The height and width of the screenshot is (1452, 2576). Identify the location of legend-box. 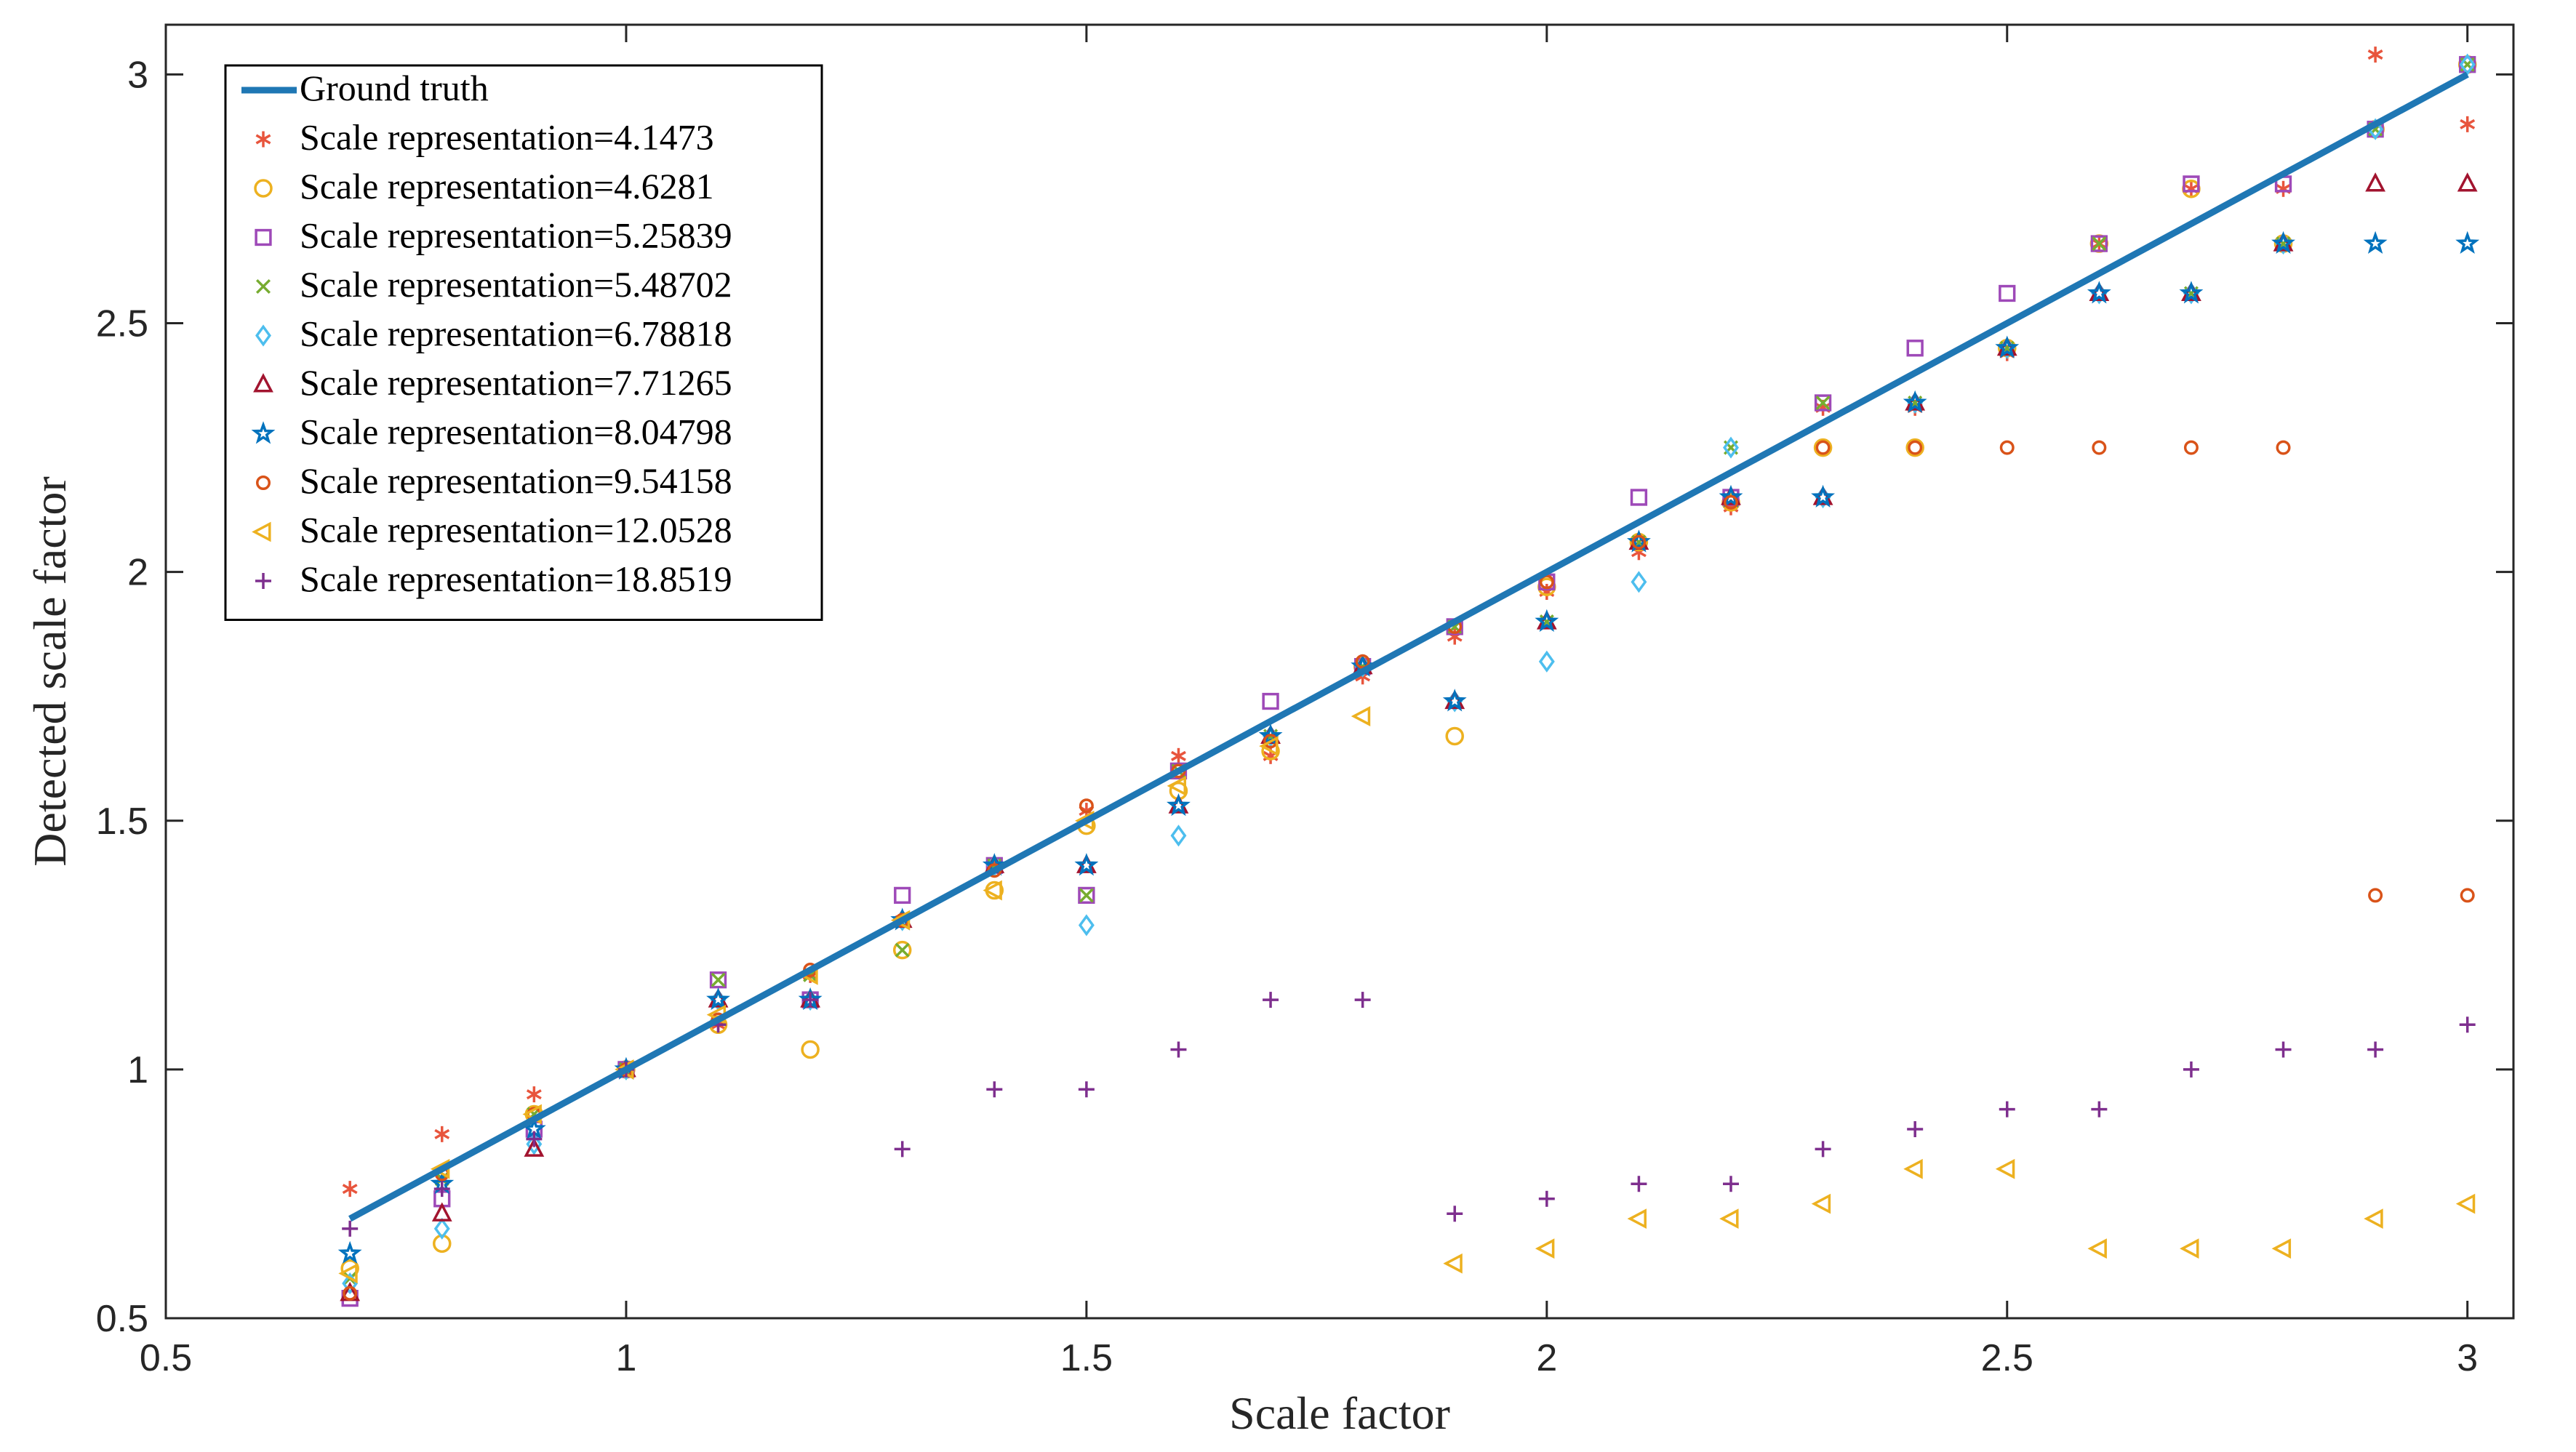
(523, 342).